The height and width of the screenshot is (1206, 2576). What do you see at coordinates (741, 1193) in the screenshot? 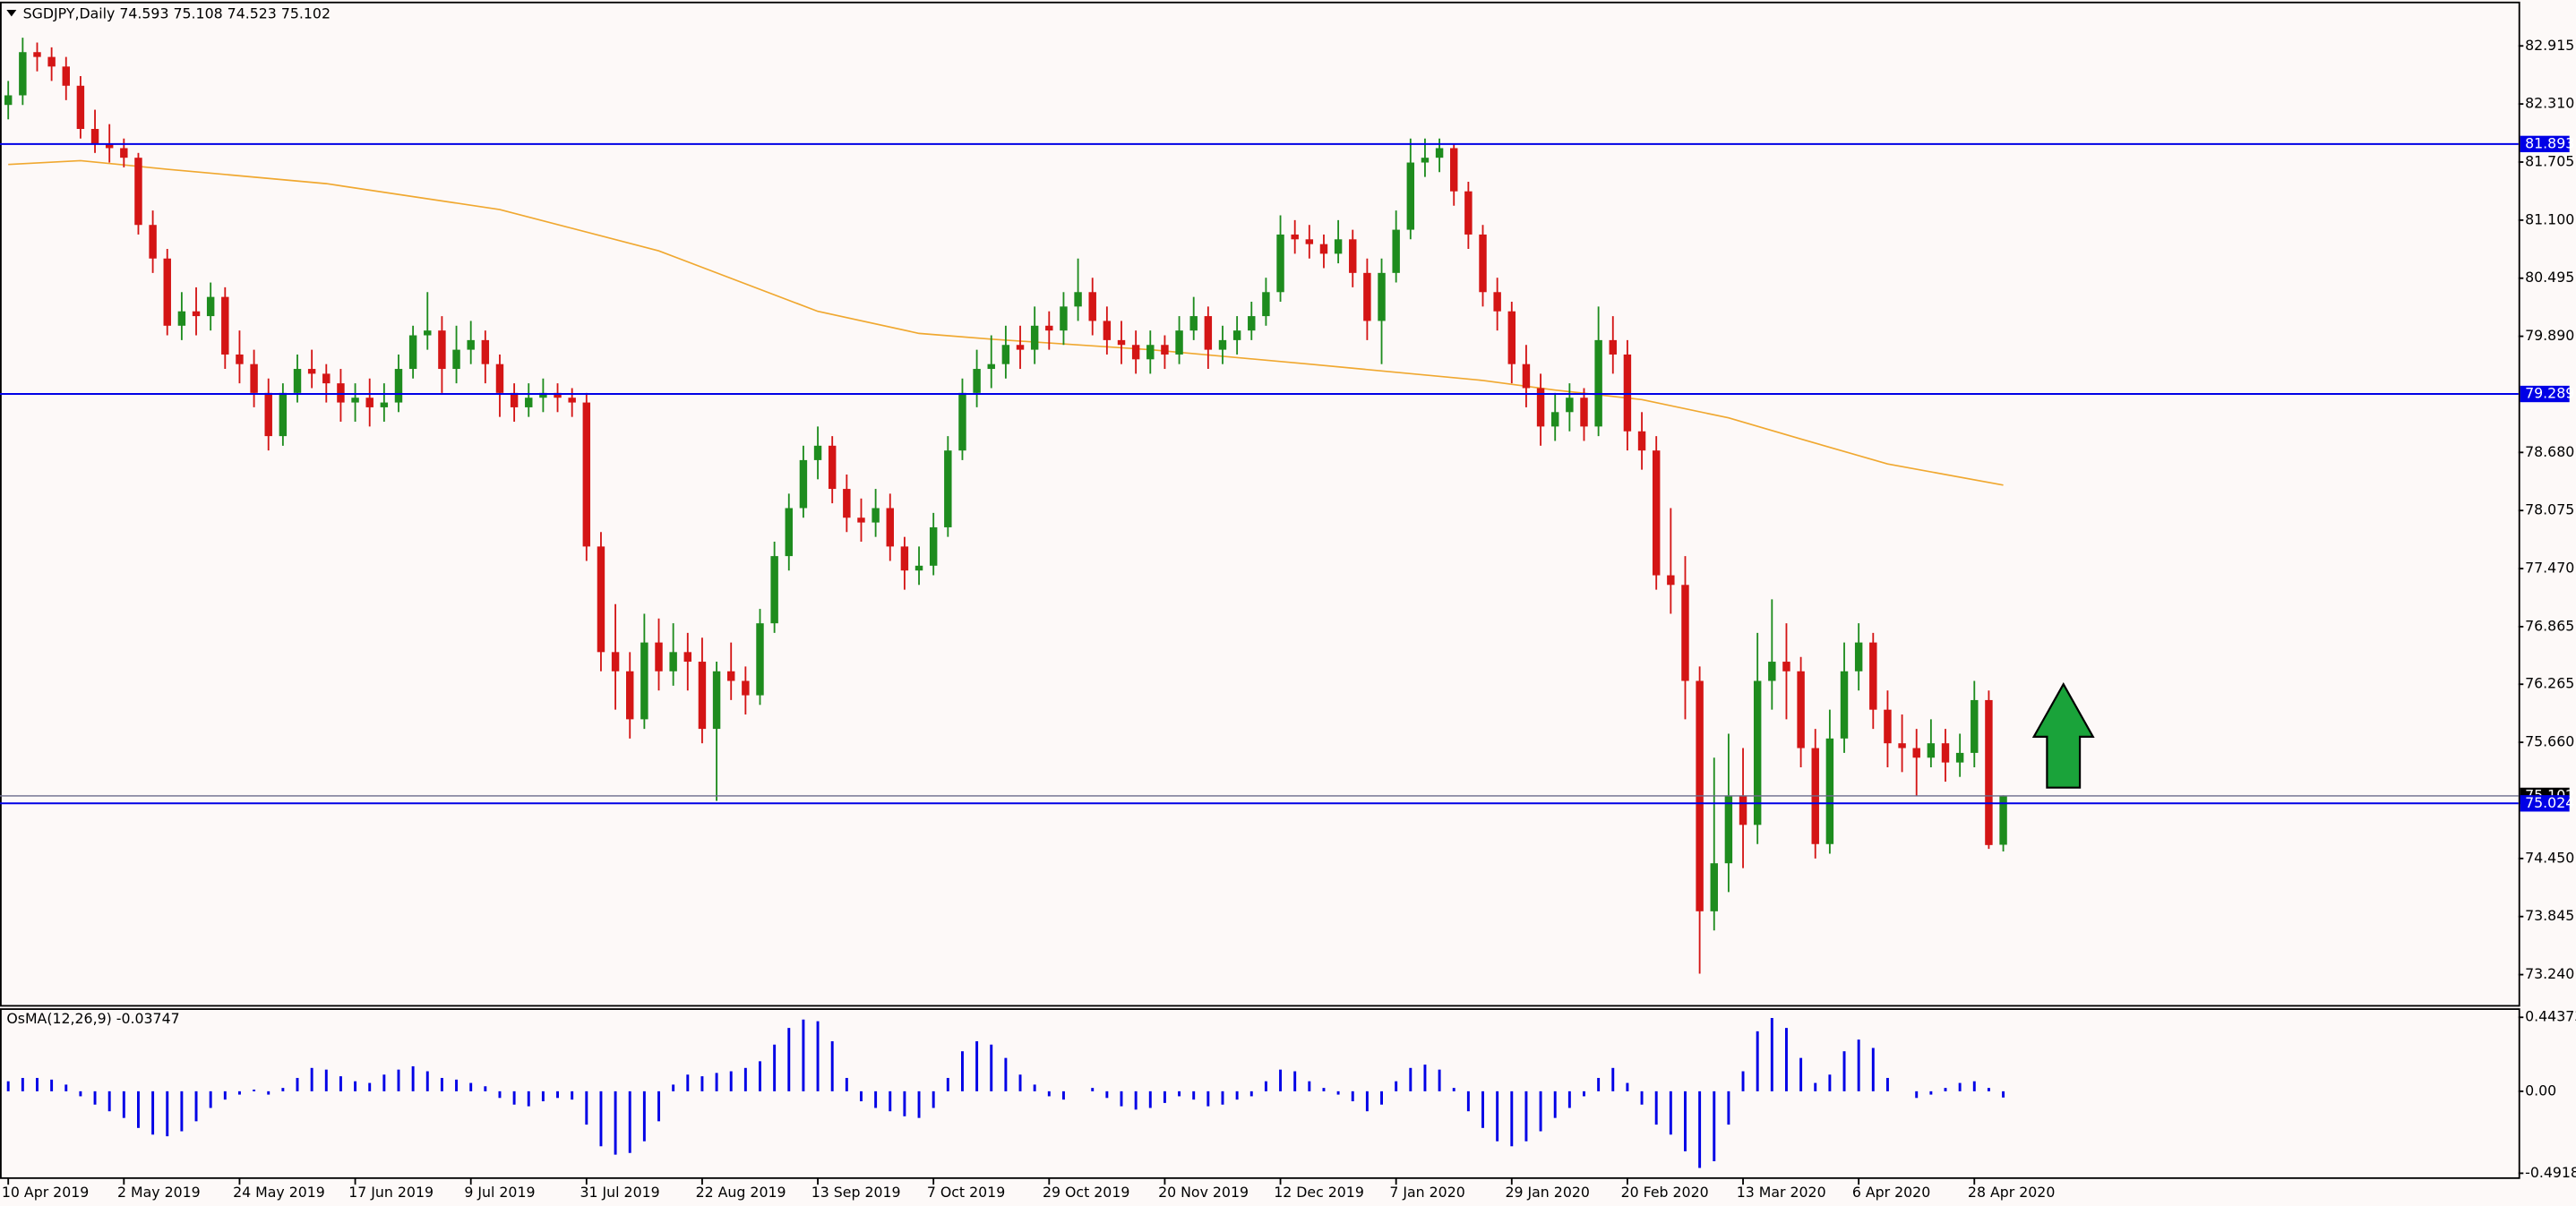
I see `x-tick-label: 22 Aug 2019` at bounding box center [741, 1193].